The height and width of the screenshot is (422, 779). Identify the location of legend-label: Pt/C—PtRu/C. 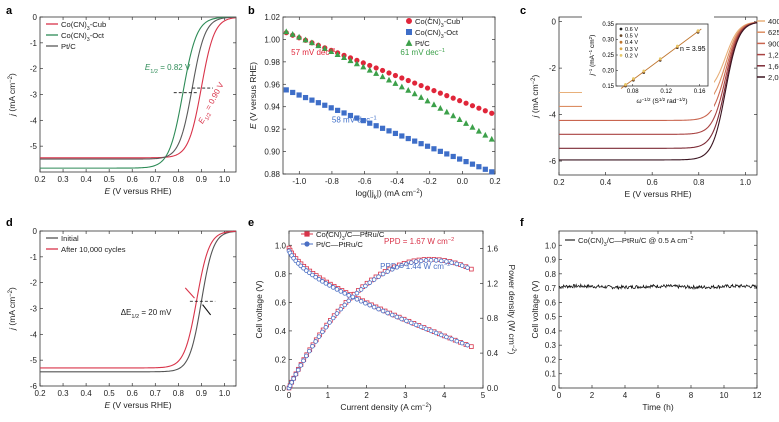
(339, 244).